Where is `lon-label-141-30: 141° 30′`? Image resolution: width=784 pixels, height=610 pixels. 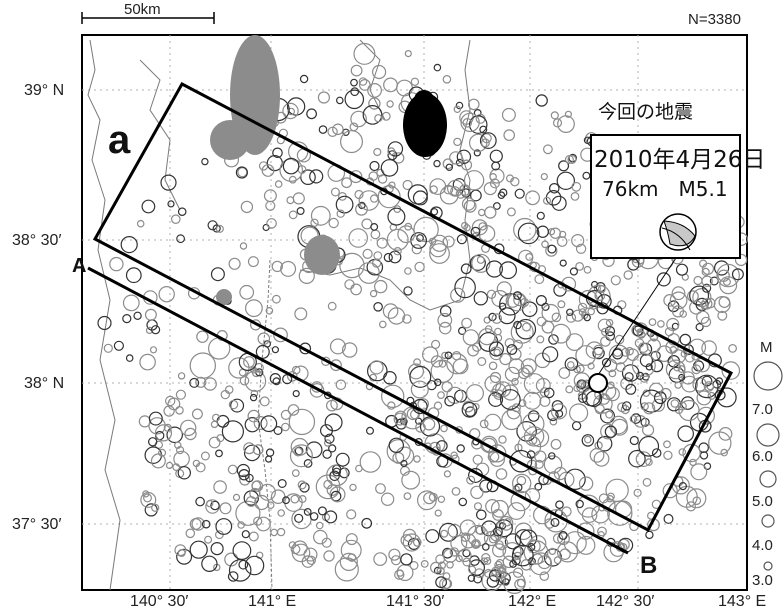
lon-label-141-30: 141° 30′ is located at coordinates (415, 601).